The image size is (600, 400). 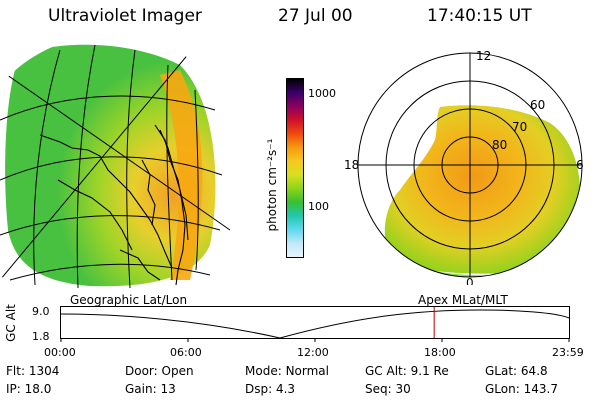 What do you see at coordinates (580, 165) in the screenshot?
I see `mlt-label-6: 6` at bounding box center [580, 165].